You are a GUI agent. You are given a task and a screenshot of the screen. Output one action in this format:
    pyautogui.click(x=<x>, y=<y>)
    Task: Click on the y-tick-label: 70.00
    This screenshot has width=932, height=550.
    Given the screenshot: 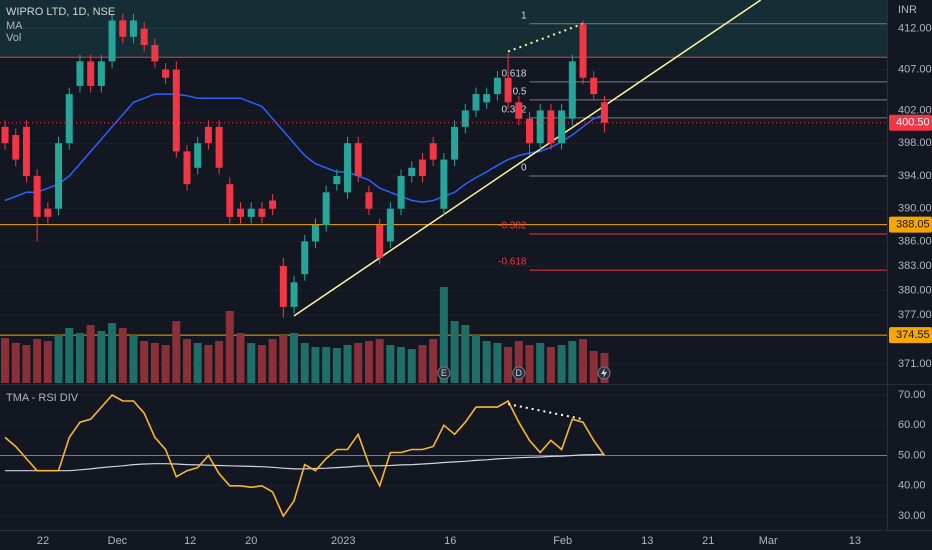 What is the action you would take?
    pyautogui.click(x=912, y=395)
    